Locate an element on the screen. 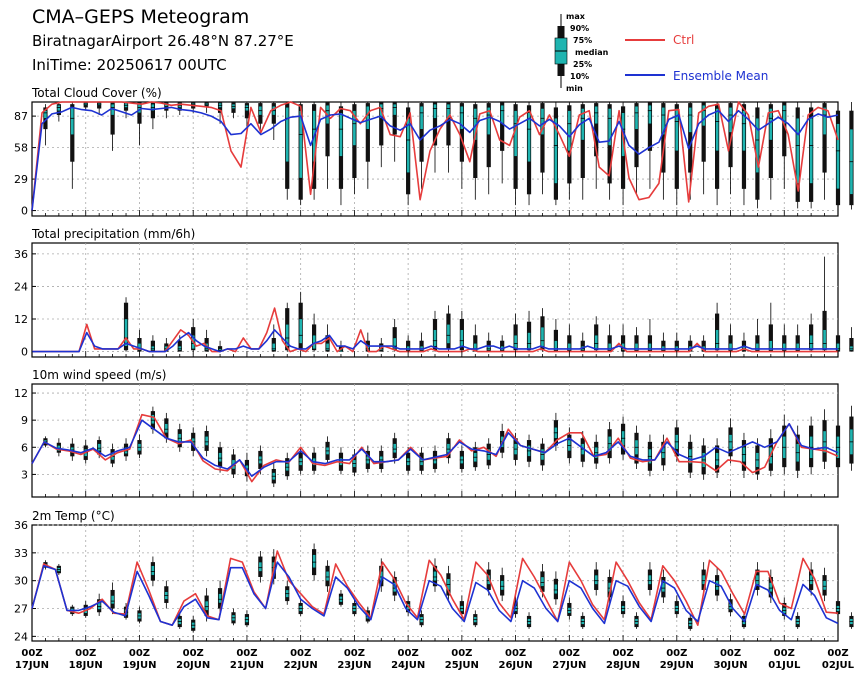 This screenshot has height=681, width=859. panel-title: 10m wind speed (m/s) is located at coordinates (99, 375).